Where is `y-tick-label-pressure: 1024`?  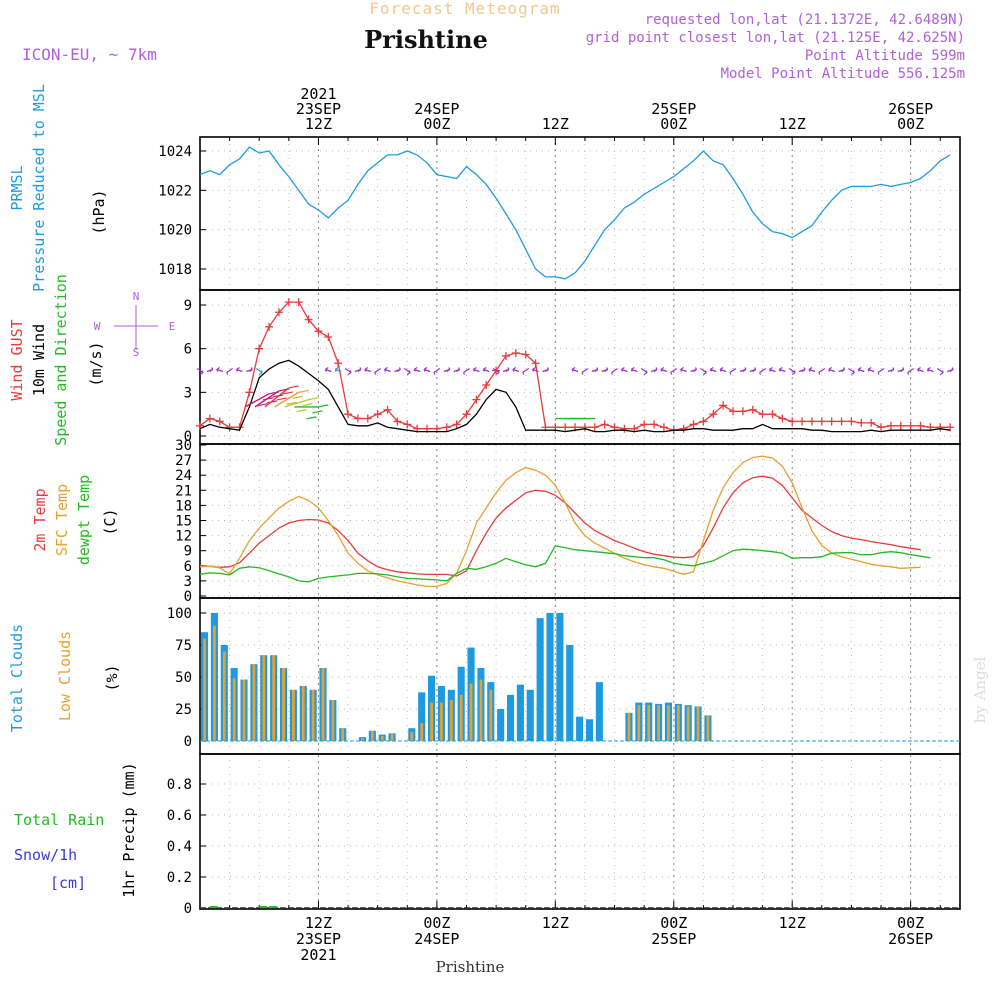
y-tick-label-pressure: 1024 is located at coordinates (175, 152).